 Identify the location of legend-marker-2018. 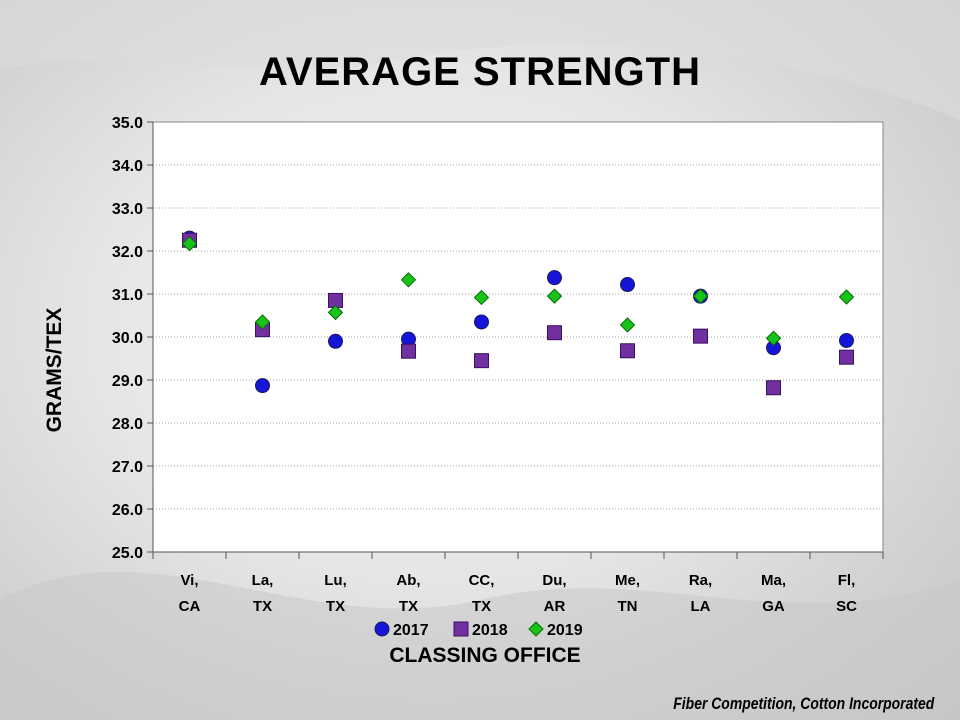
(461, 629).